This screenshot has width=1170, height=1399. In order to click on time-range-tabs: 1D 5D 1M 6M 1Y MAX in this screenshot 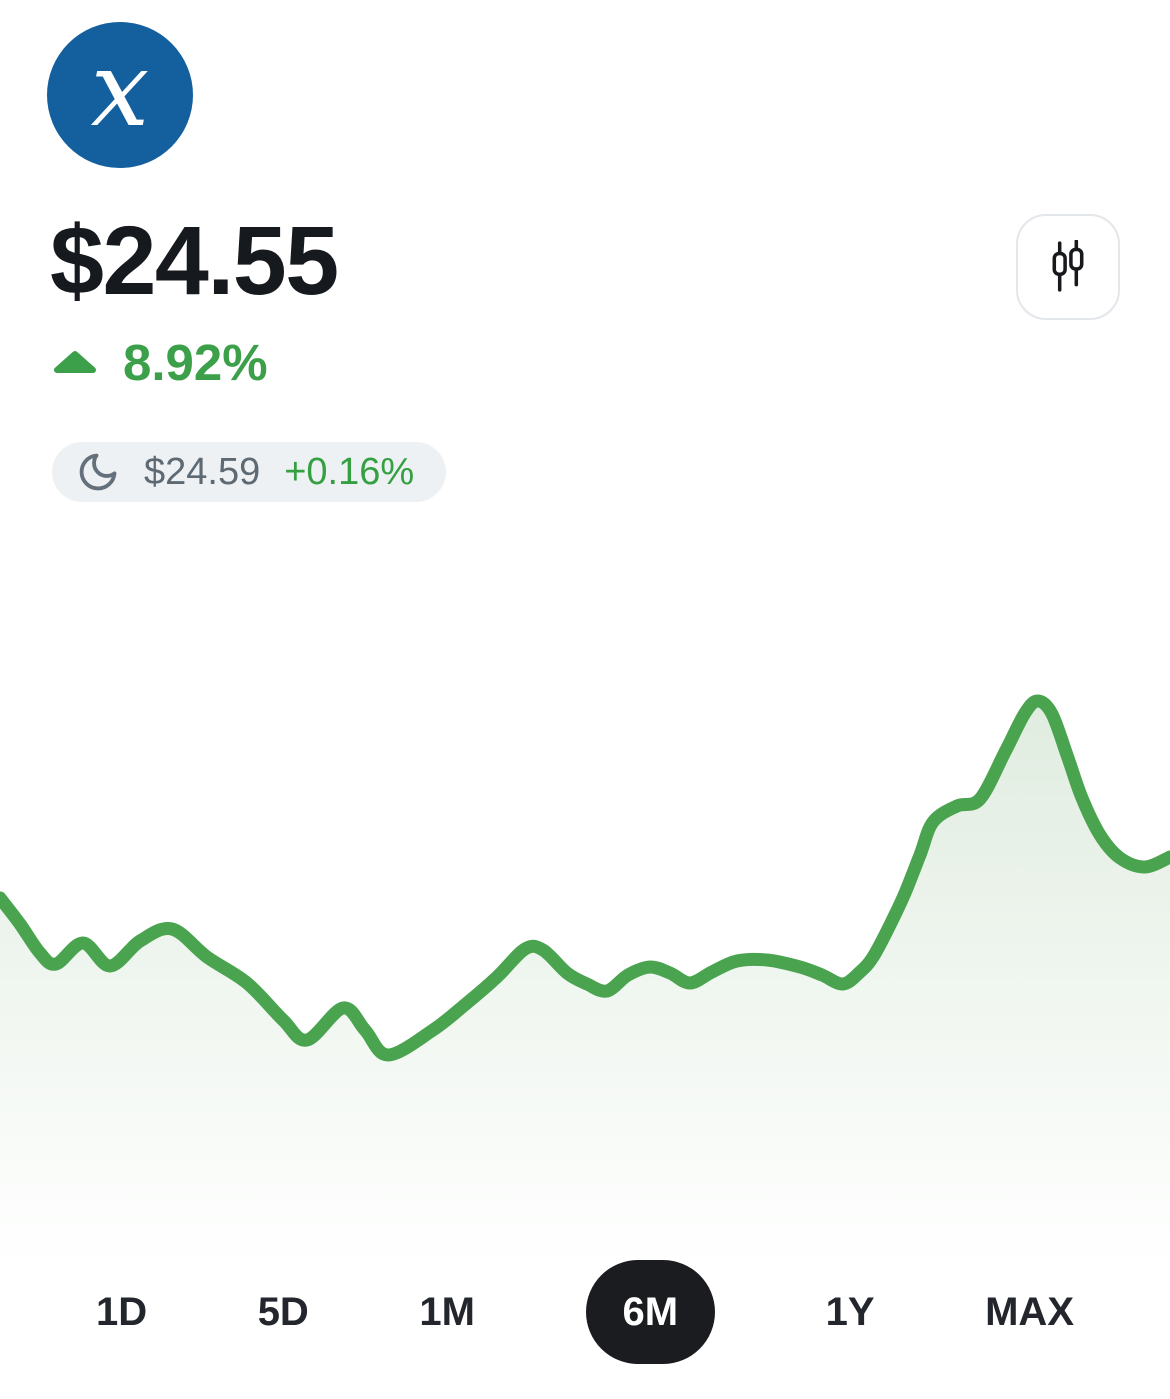, I will do `click(585, 1312)`.